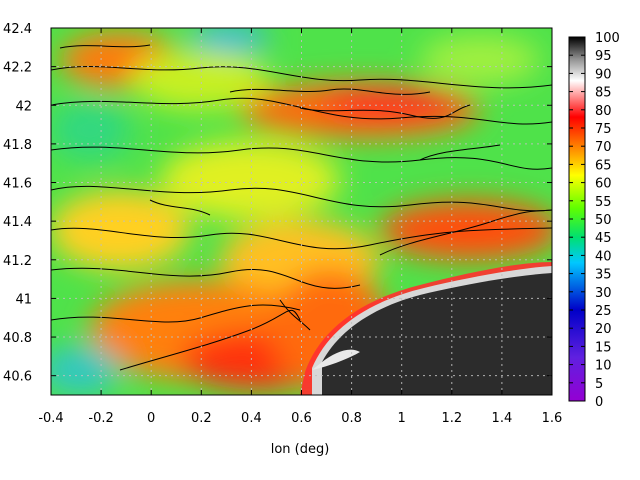 The width and height of the screenshot is (640, 480). Describe the element at coordinates (603, 93) in the screenshot. I see `colorbar-tick-label: 85` at that location.